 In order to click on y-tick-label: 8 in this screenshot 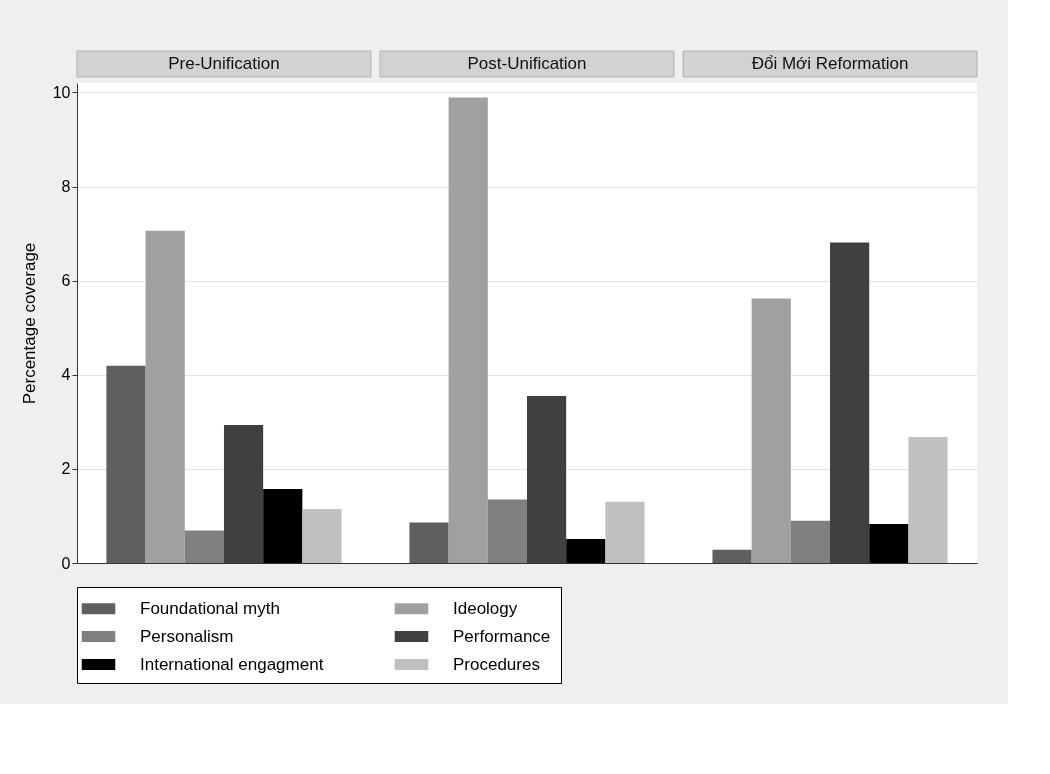, I will do `click(66, 187)`.